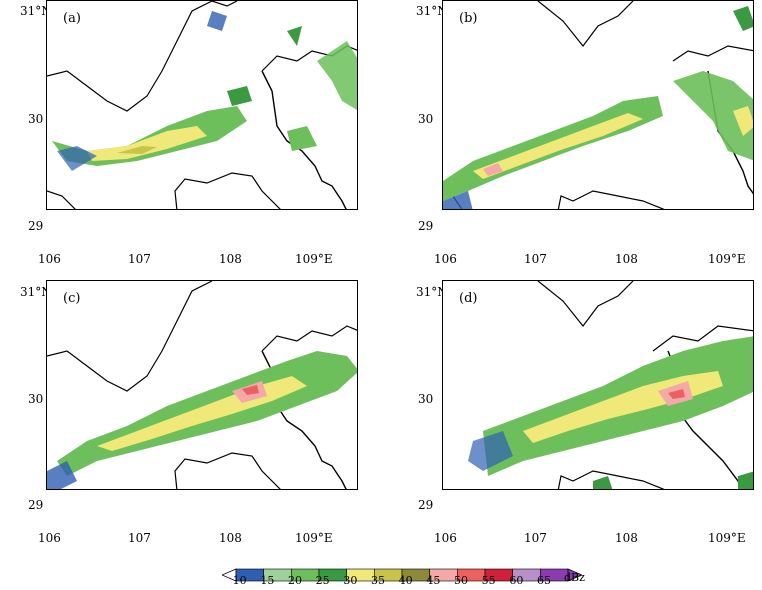  I want to click on panel-label: (d), so click(468, 298).